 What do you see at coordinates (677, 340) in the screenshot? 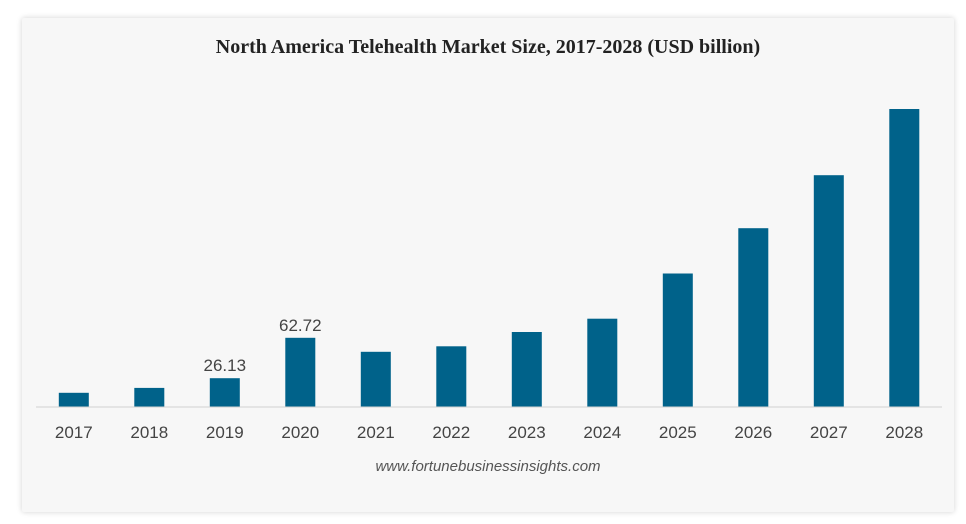
I see `bar-2025` at bounding box center [677, 340].